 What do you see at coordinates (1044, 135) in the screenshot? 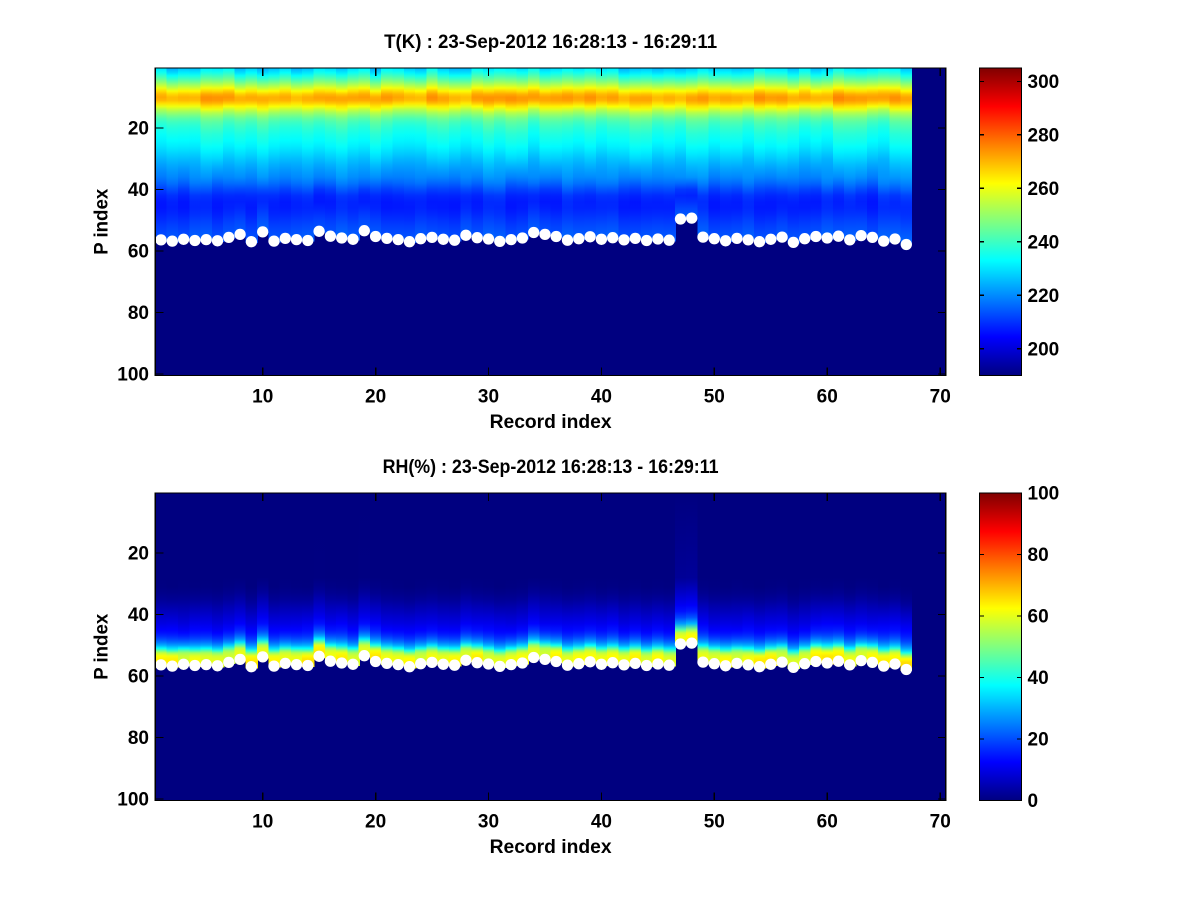
I see `svg-text: 280` at bounding box center [1044, 135].